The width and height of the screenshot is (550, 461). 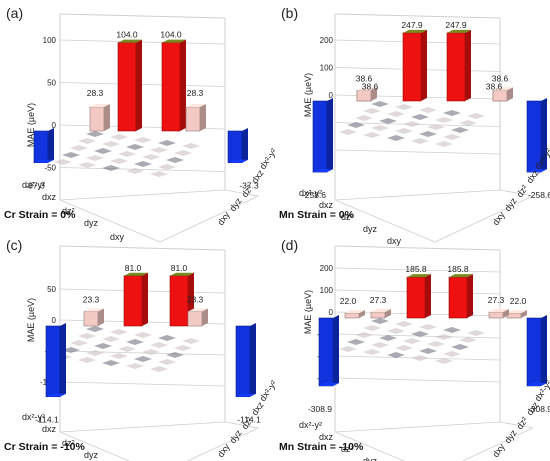 What do you see at coordinates (321, 447) in the screenshot?
I see `strain-label: Mn Strain = -10%` at bounding box center [321, 447].